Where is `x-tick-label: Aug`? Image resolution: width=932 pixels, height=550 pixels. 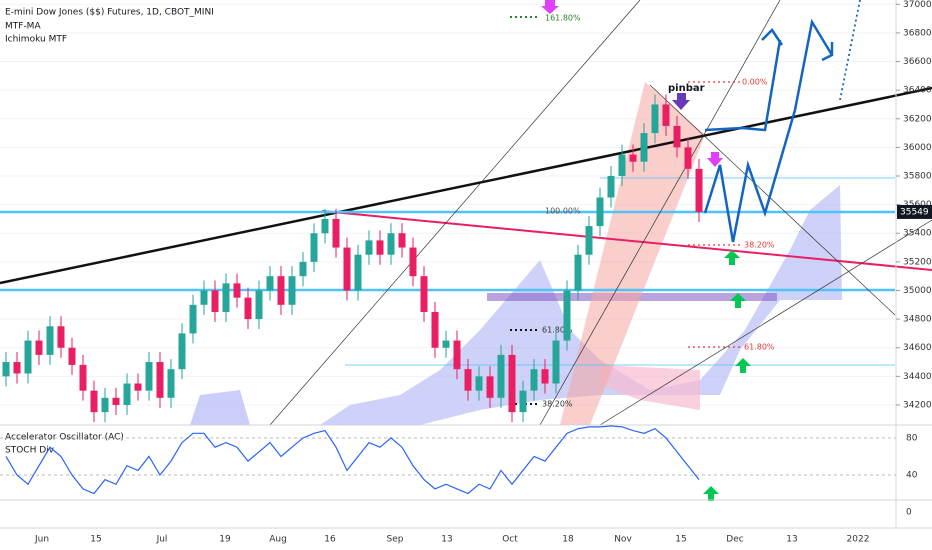 x-tick-label: Aug is located at coordinates (278, 540).